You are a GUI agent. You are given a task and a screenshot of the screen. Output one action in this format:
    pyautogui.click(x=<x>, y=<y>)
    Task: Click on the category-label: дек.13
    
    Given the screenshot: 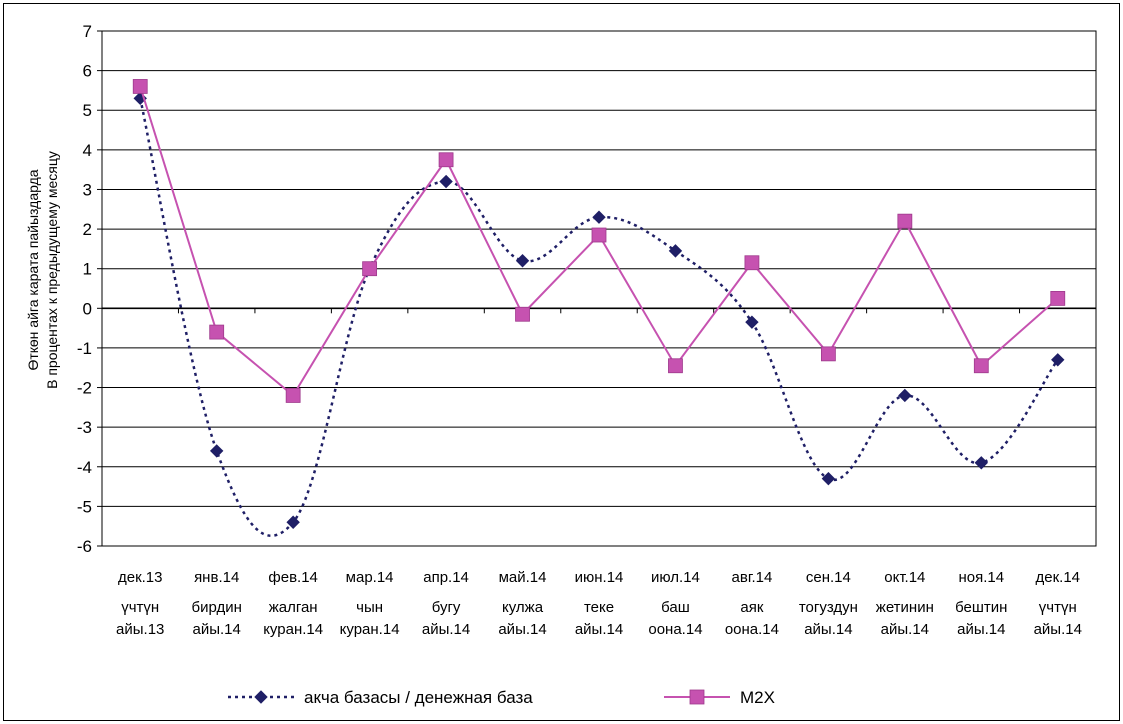 What is the action you would take?
    pyautogui.click(x=140, y=577)
    